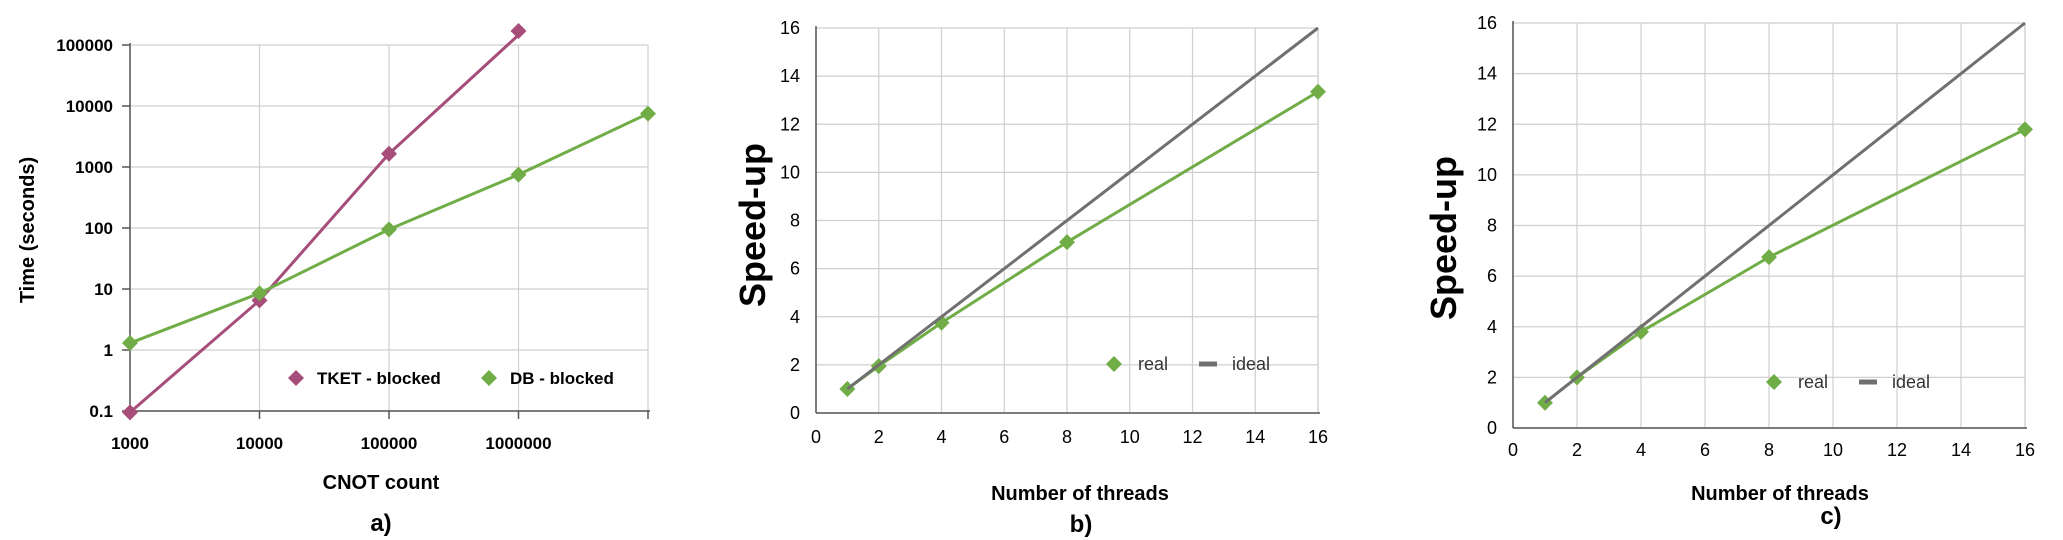  Describe the element at coordinates (518, 443) in the screenshot. I see `x-tick-label: 1000000` at that location.